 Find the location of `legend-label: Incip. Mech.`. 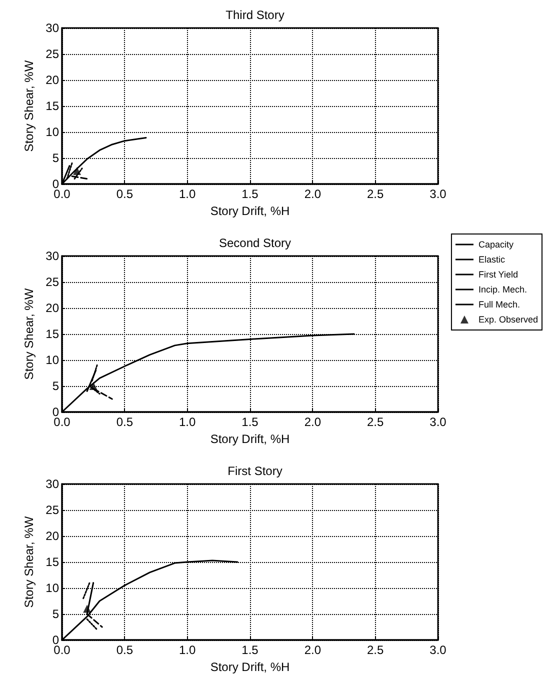

legend-label: Incip. Mech. is located at coordinates (503, 289).